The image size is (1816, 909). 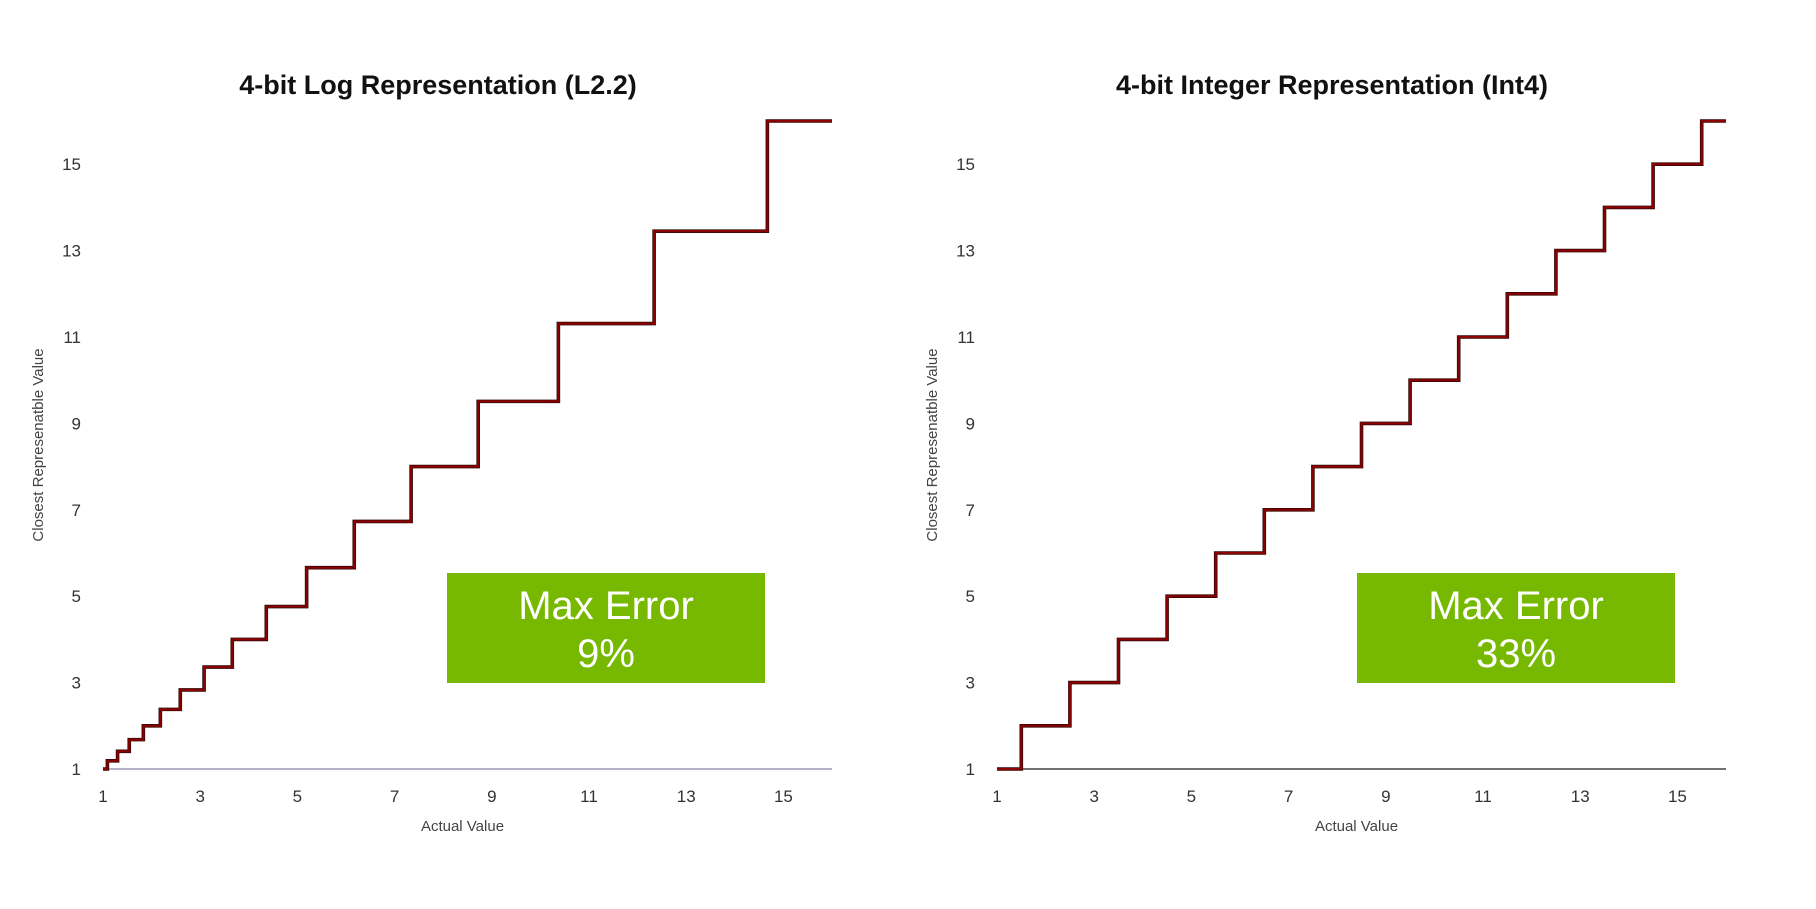 I want to click on chart-title: 4-bit Log Representation (L2.2), so click(x=438, y=85).